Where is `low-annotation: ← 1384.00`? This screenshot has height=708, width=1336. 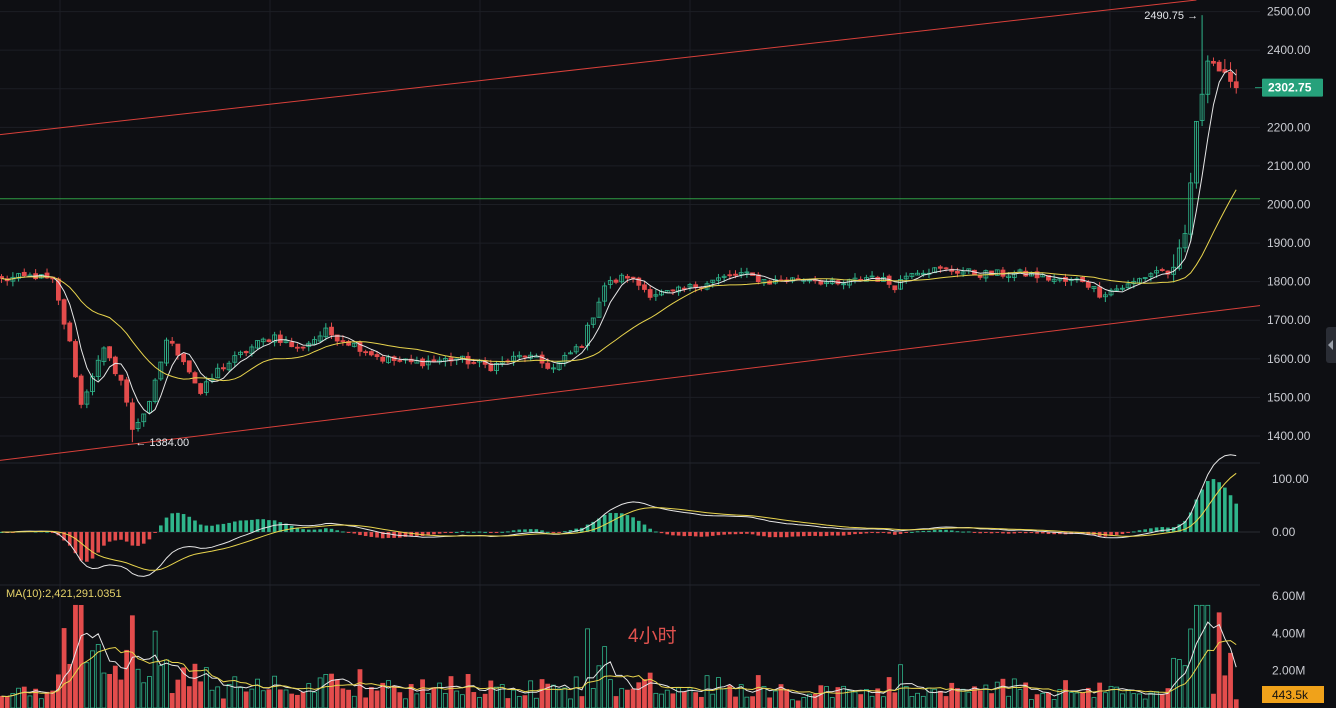
low-annotation: ← 1384.00 is located at coordinates (162, 443).